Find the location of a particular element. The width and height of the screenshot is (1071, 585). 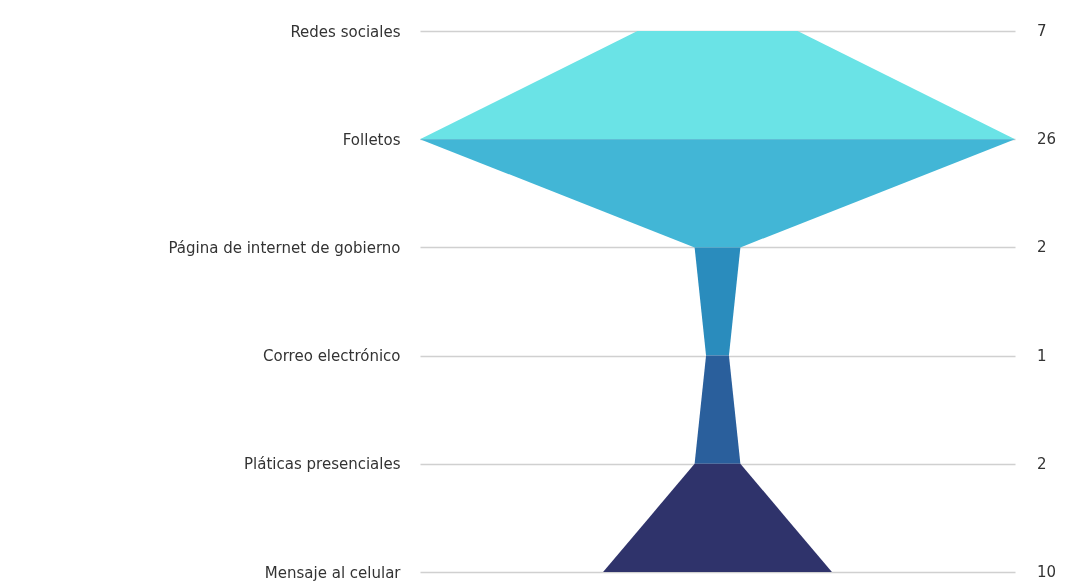

category-label: Mensaje al celular is located at coordinates (333, 572).